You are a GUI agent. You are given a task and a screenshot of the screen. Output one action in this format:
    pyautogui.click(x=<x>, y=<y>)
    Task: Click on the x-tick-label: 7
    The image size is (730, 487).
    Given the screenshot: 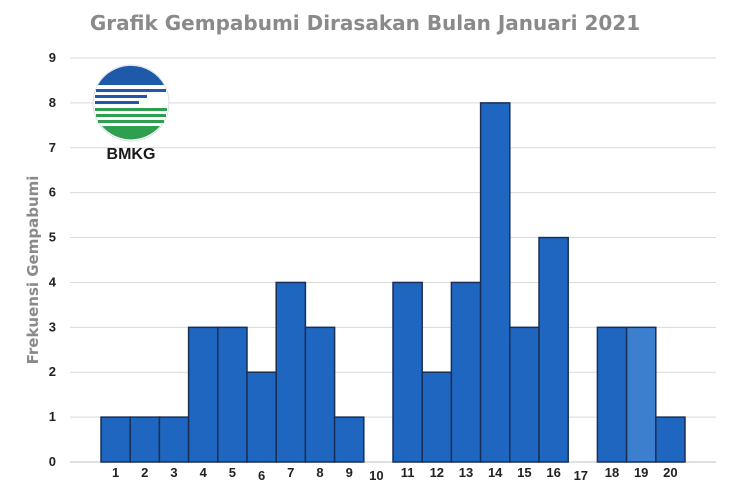 What is the action you would take?
    pyautogui.click(x=290, y=472)
    